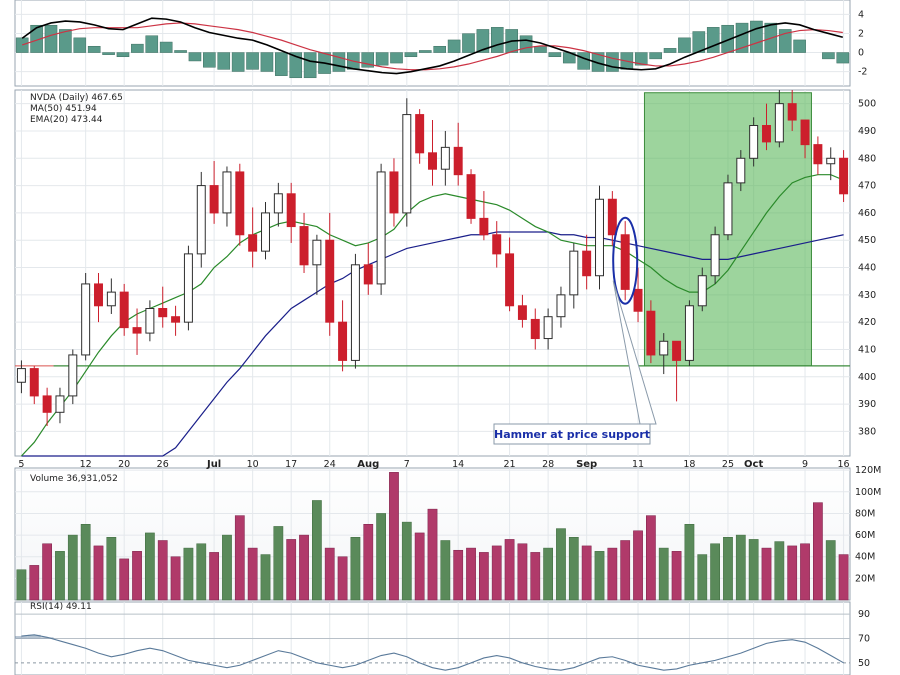 Image resolution: width=900 pixels, height=675 pixels. Describe the element at coordinates (865, 513) in the screenshot. I see `volume-tick-label: 80M` at that location.